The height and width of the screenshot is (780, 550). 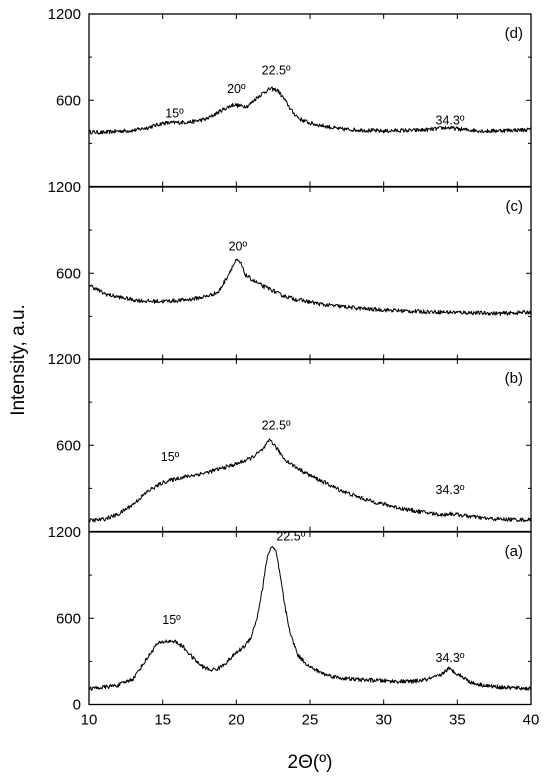 I want to click on x-tick-label: 10, so click(x=89, y=720).